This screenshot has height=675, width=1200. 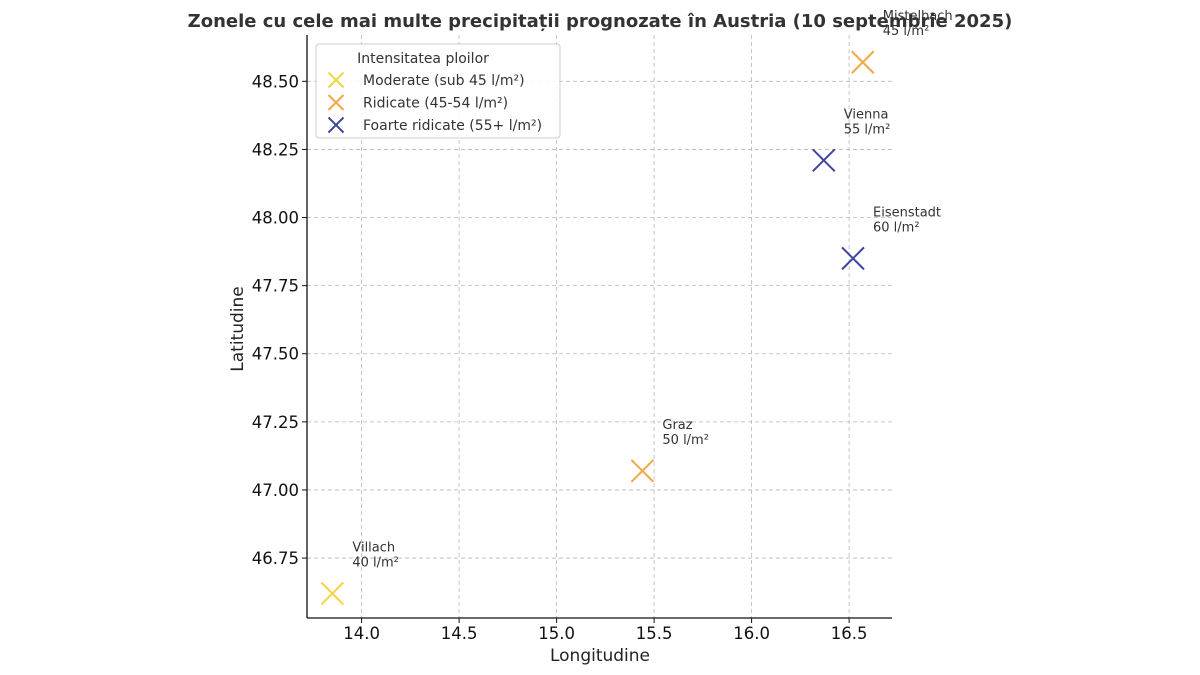 I want to click on point-value-label: 60 l/m², so click(x=896, y=227).